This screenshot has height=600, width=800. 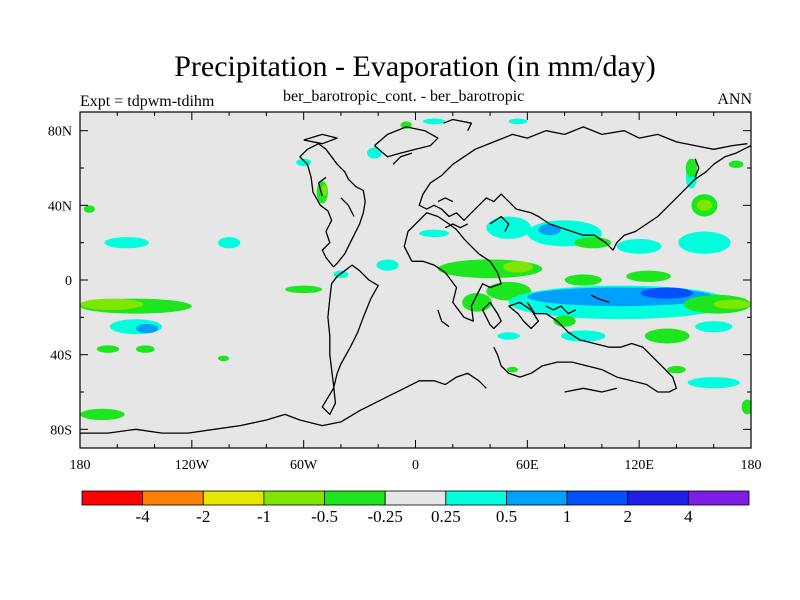 I want to click on y-tick-label-1: 40N, so click(x=60, y=206).